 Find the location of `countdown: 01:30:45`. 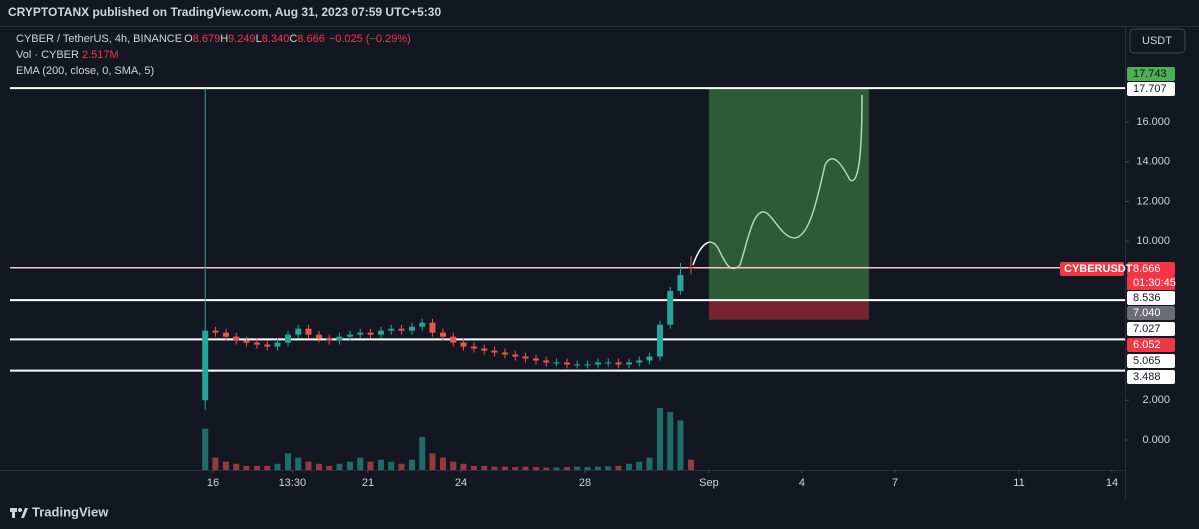

countdown: 01:30:45 is located at coordinates (1154, 283).